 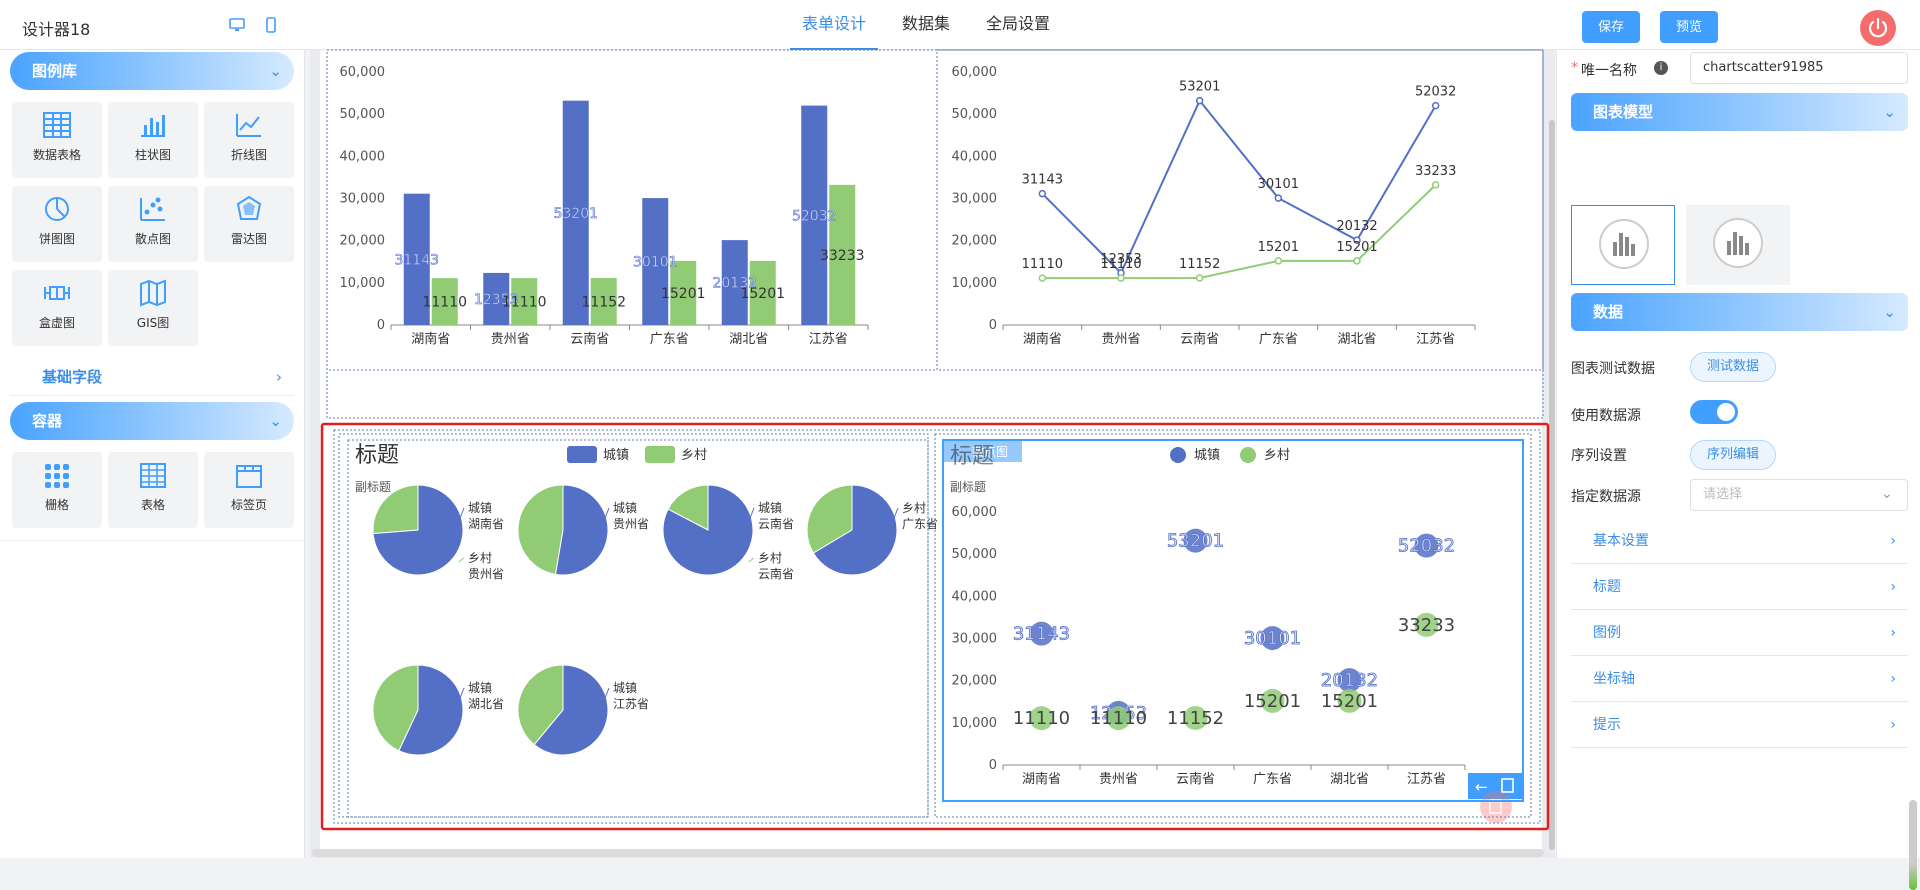 What do you see at coordinates (1733, 367) in the screenshot?
I see `test-data-button: 测试数据` at bounding box center [1733, 367].